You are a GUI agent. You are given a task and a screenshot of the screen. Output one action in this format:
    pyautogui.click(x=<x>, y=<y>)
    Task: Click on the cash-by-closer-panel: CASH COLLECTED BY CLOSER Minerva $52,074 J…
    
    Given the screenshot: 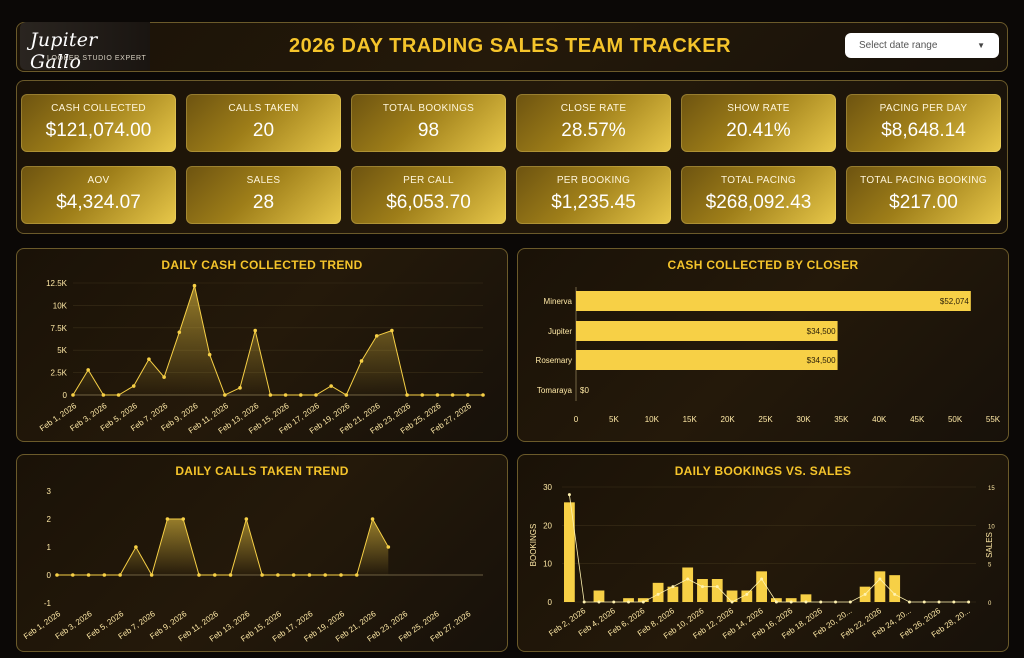 What is the action you would take?
    pyautogui.click(x=763, y=345)
    